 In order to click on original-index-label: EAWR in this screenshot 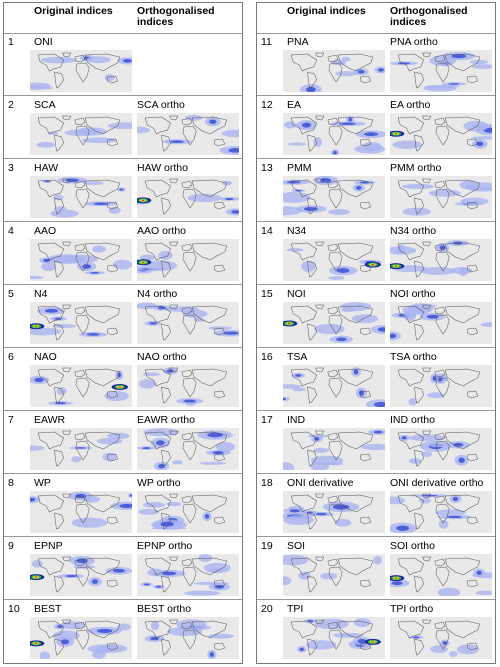, I will do `click(50, 420)`.